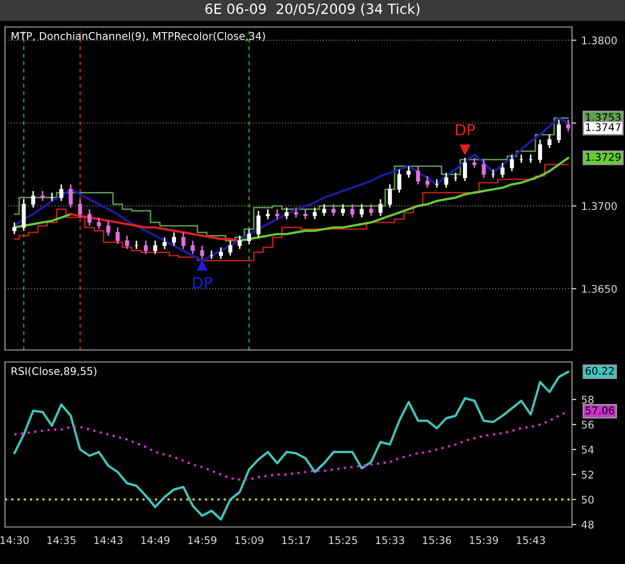  What do you see at coordinates (600, 410) in the screenshot?
I see `data-label: 57.06` at bounding box center [600, 410].